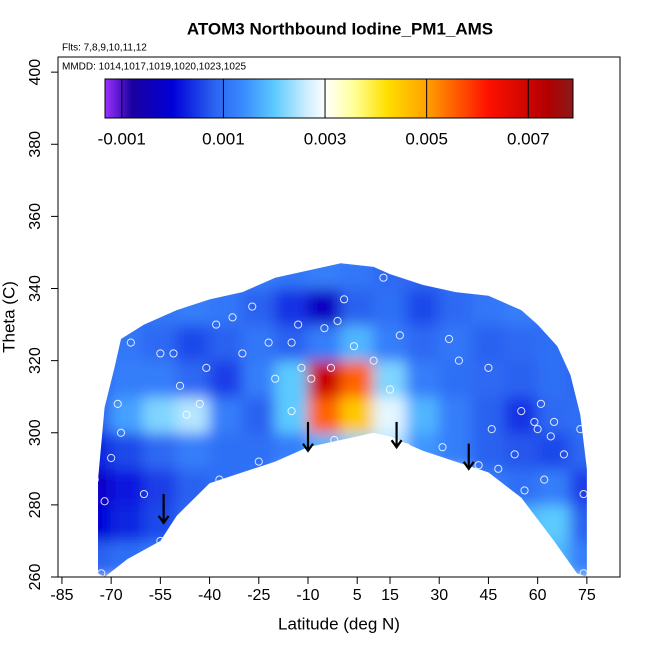 The image size is (650, 655). I want to click on y-tick-label: 320, so click(35, 360).